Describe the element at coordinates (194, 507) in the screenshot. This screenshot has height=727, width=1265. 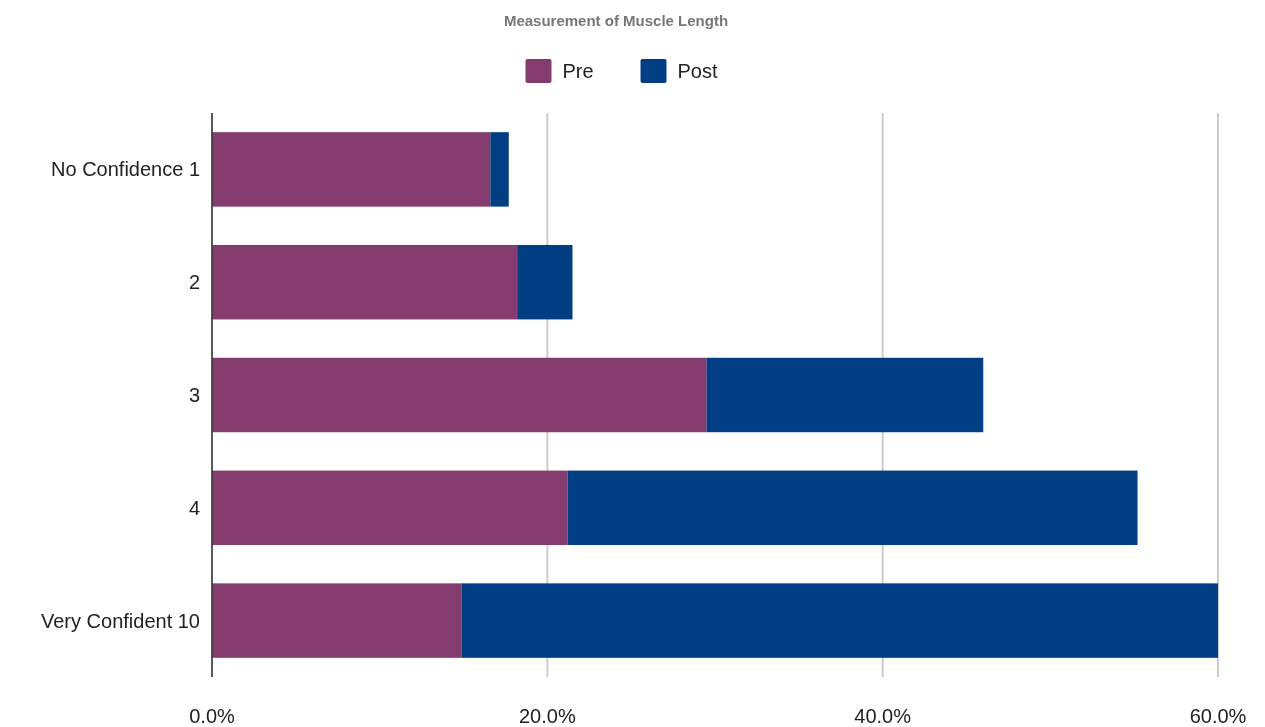
I see `y-tick-label: 4` at that location.